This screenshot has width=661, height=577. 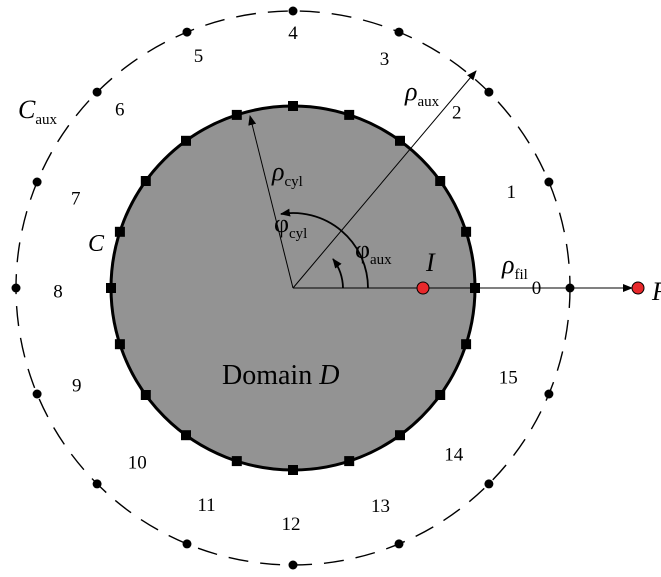 What do you see at coordinates (638, 288) in the screenshot?
I see `filament-point` at bounding box center [638, 288].